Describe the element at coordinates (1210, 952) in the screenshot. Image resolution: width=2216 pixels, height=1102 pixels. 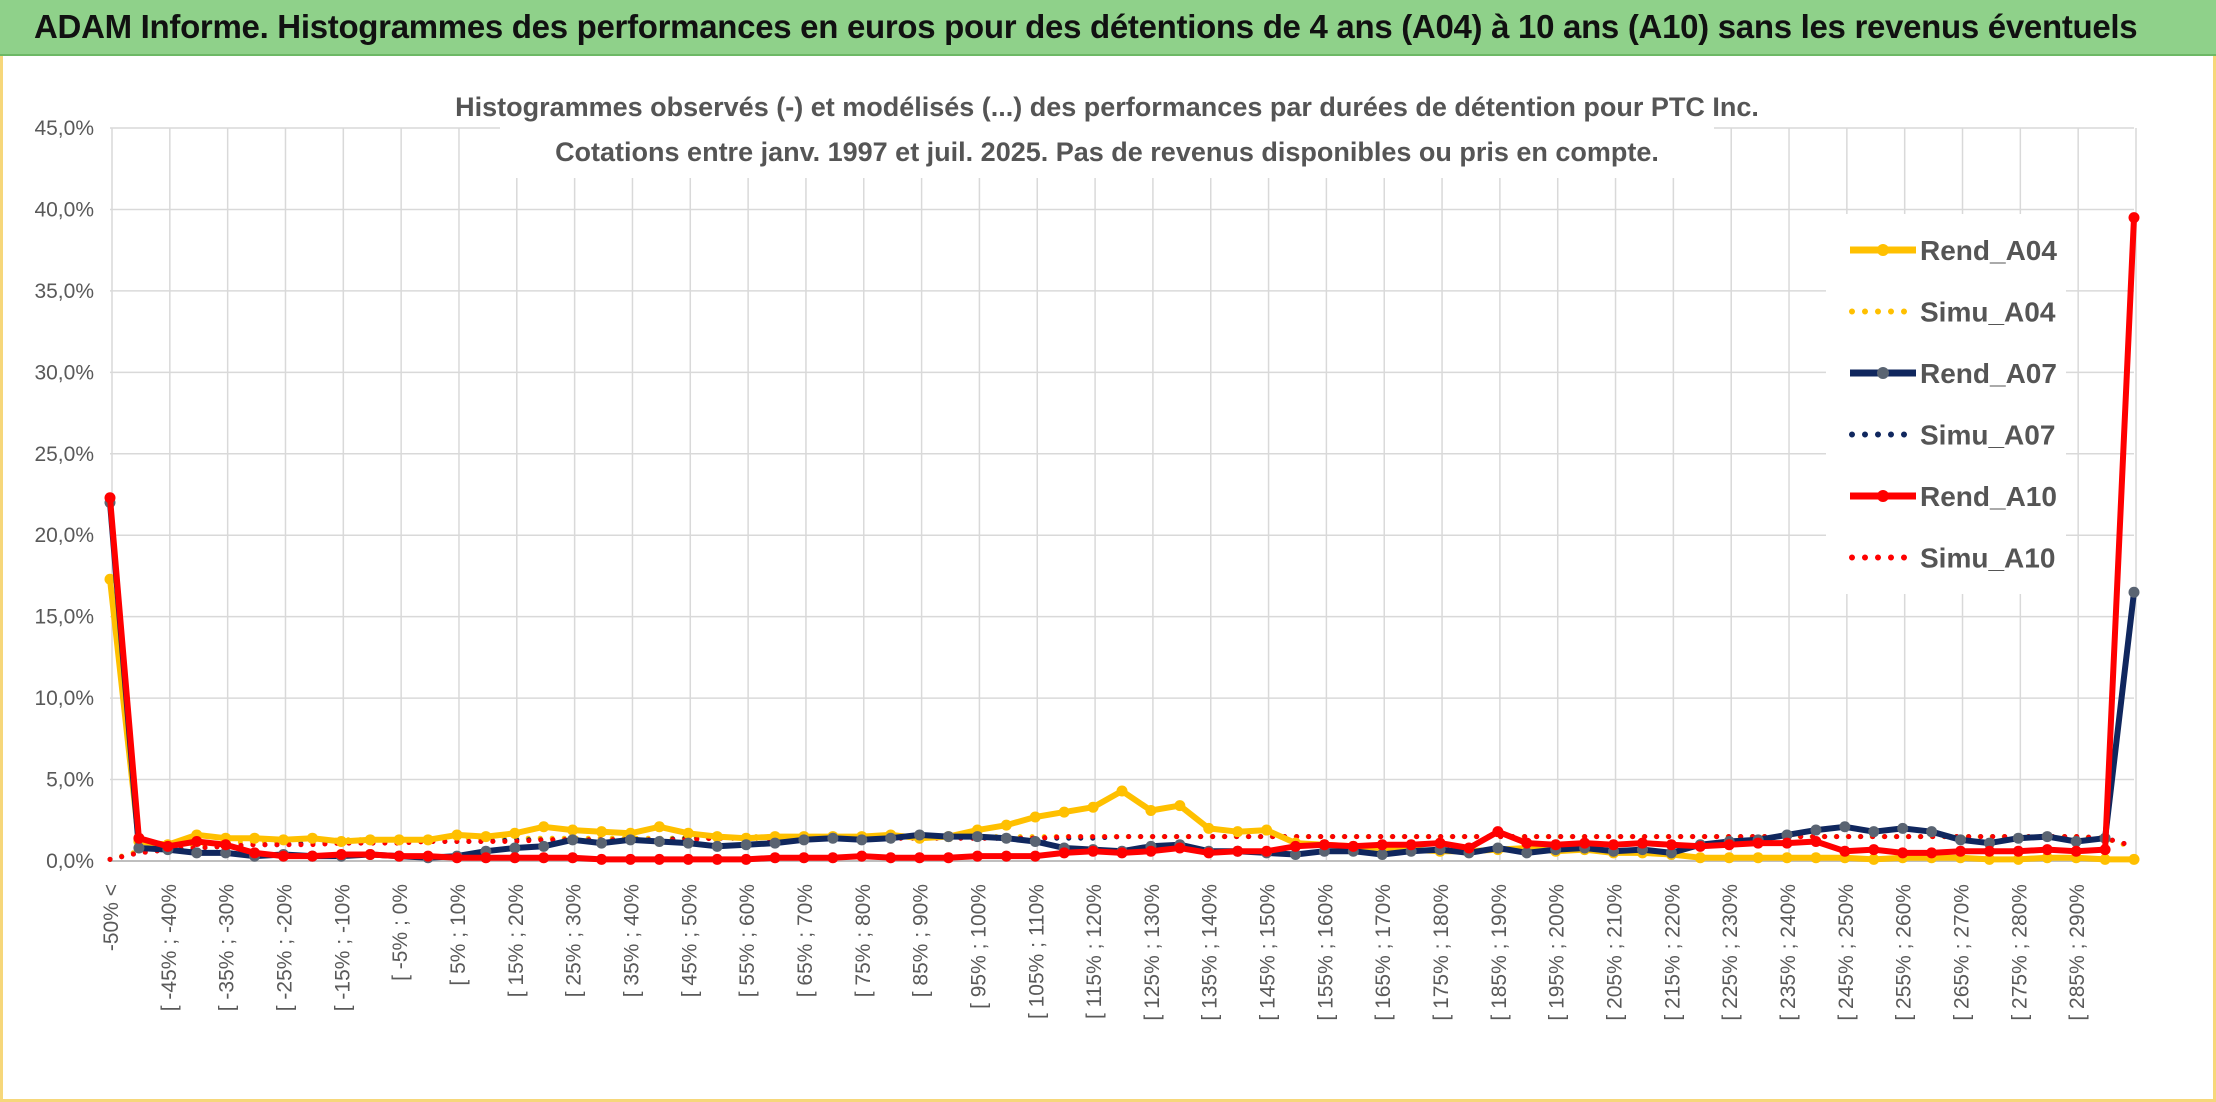
I see `x-tick-label: [ 135% ; 140%` at that location.